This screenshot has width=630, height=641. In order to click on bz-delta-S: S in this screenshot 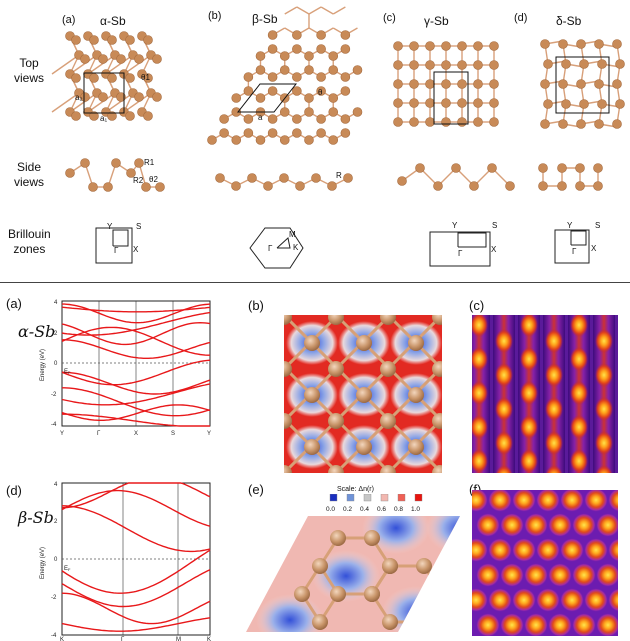, I will do `click(597, 225)`.